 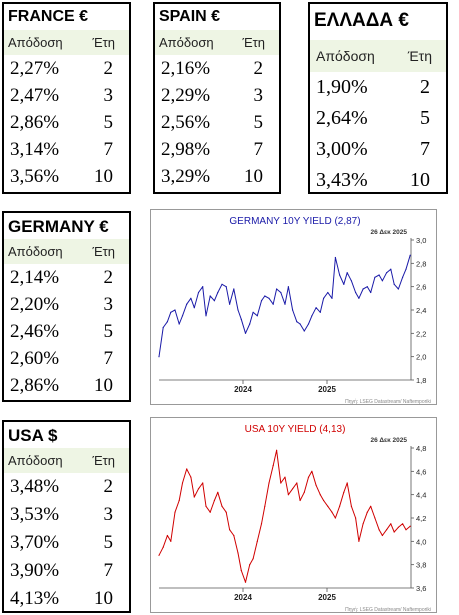 I want to click on table-row: 3,14% 7, so click(x=66, y=149).